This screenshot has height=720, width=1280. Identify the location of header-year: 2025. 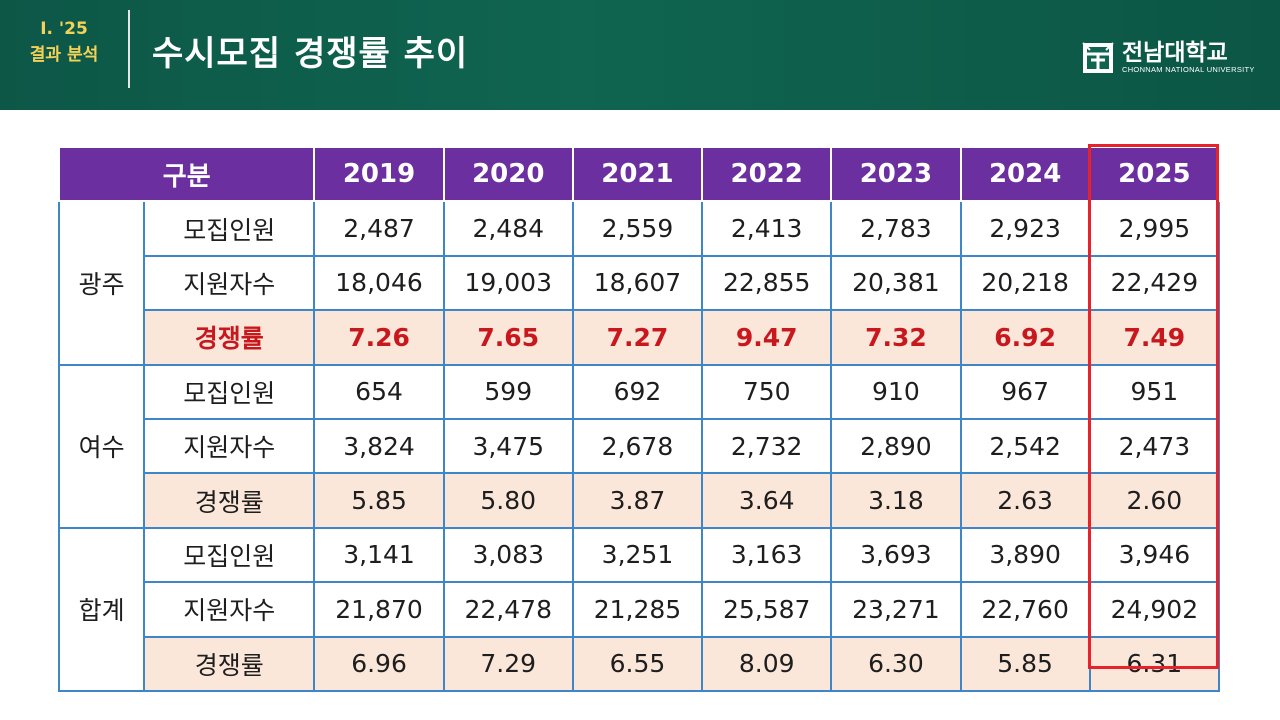
(1154, 174).